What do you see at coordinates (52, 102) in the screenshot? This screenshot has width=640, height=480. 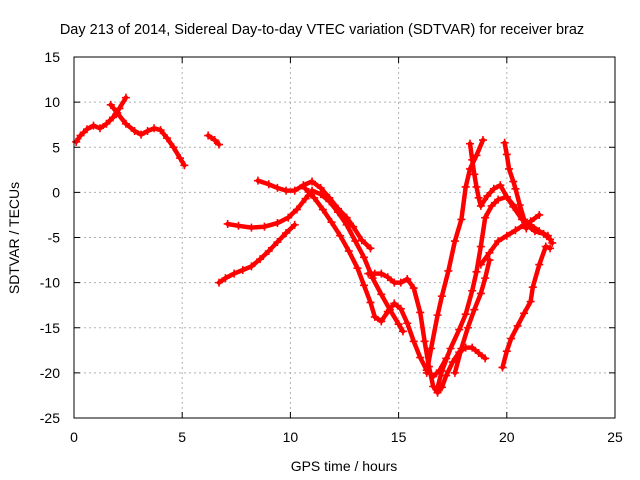 I see `y-tick-label: 10` at bounding box center [52, 102].